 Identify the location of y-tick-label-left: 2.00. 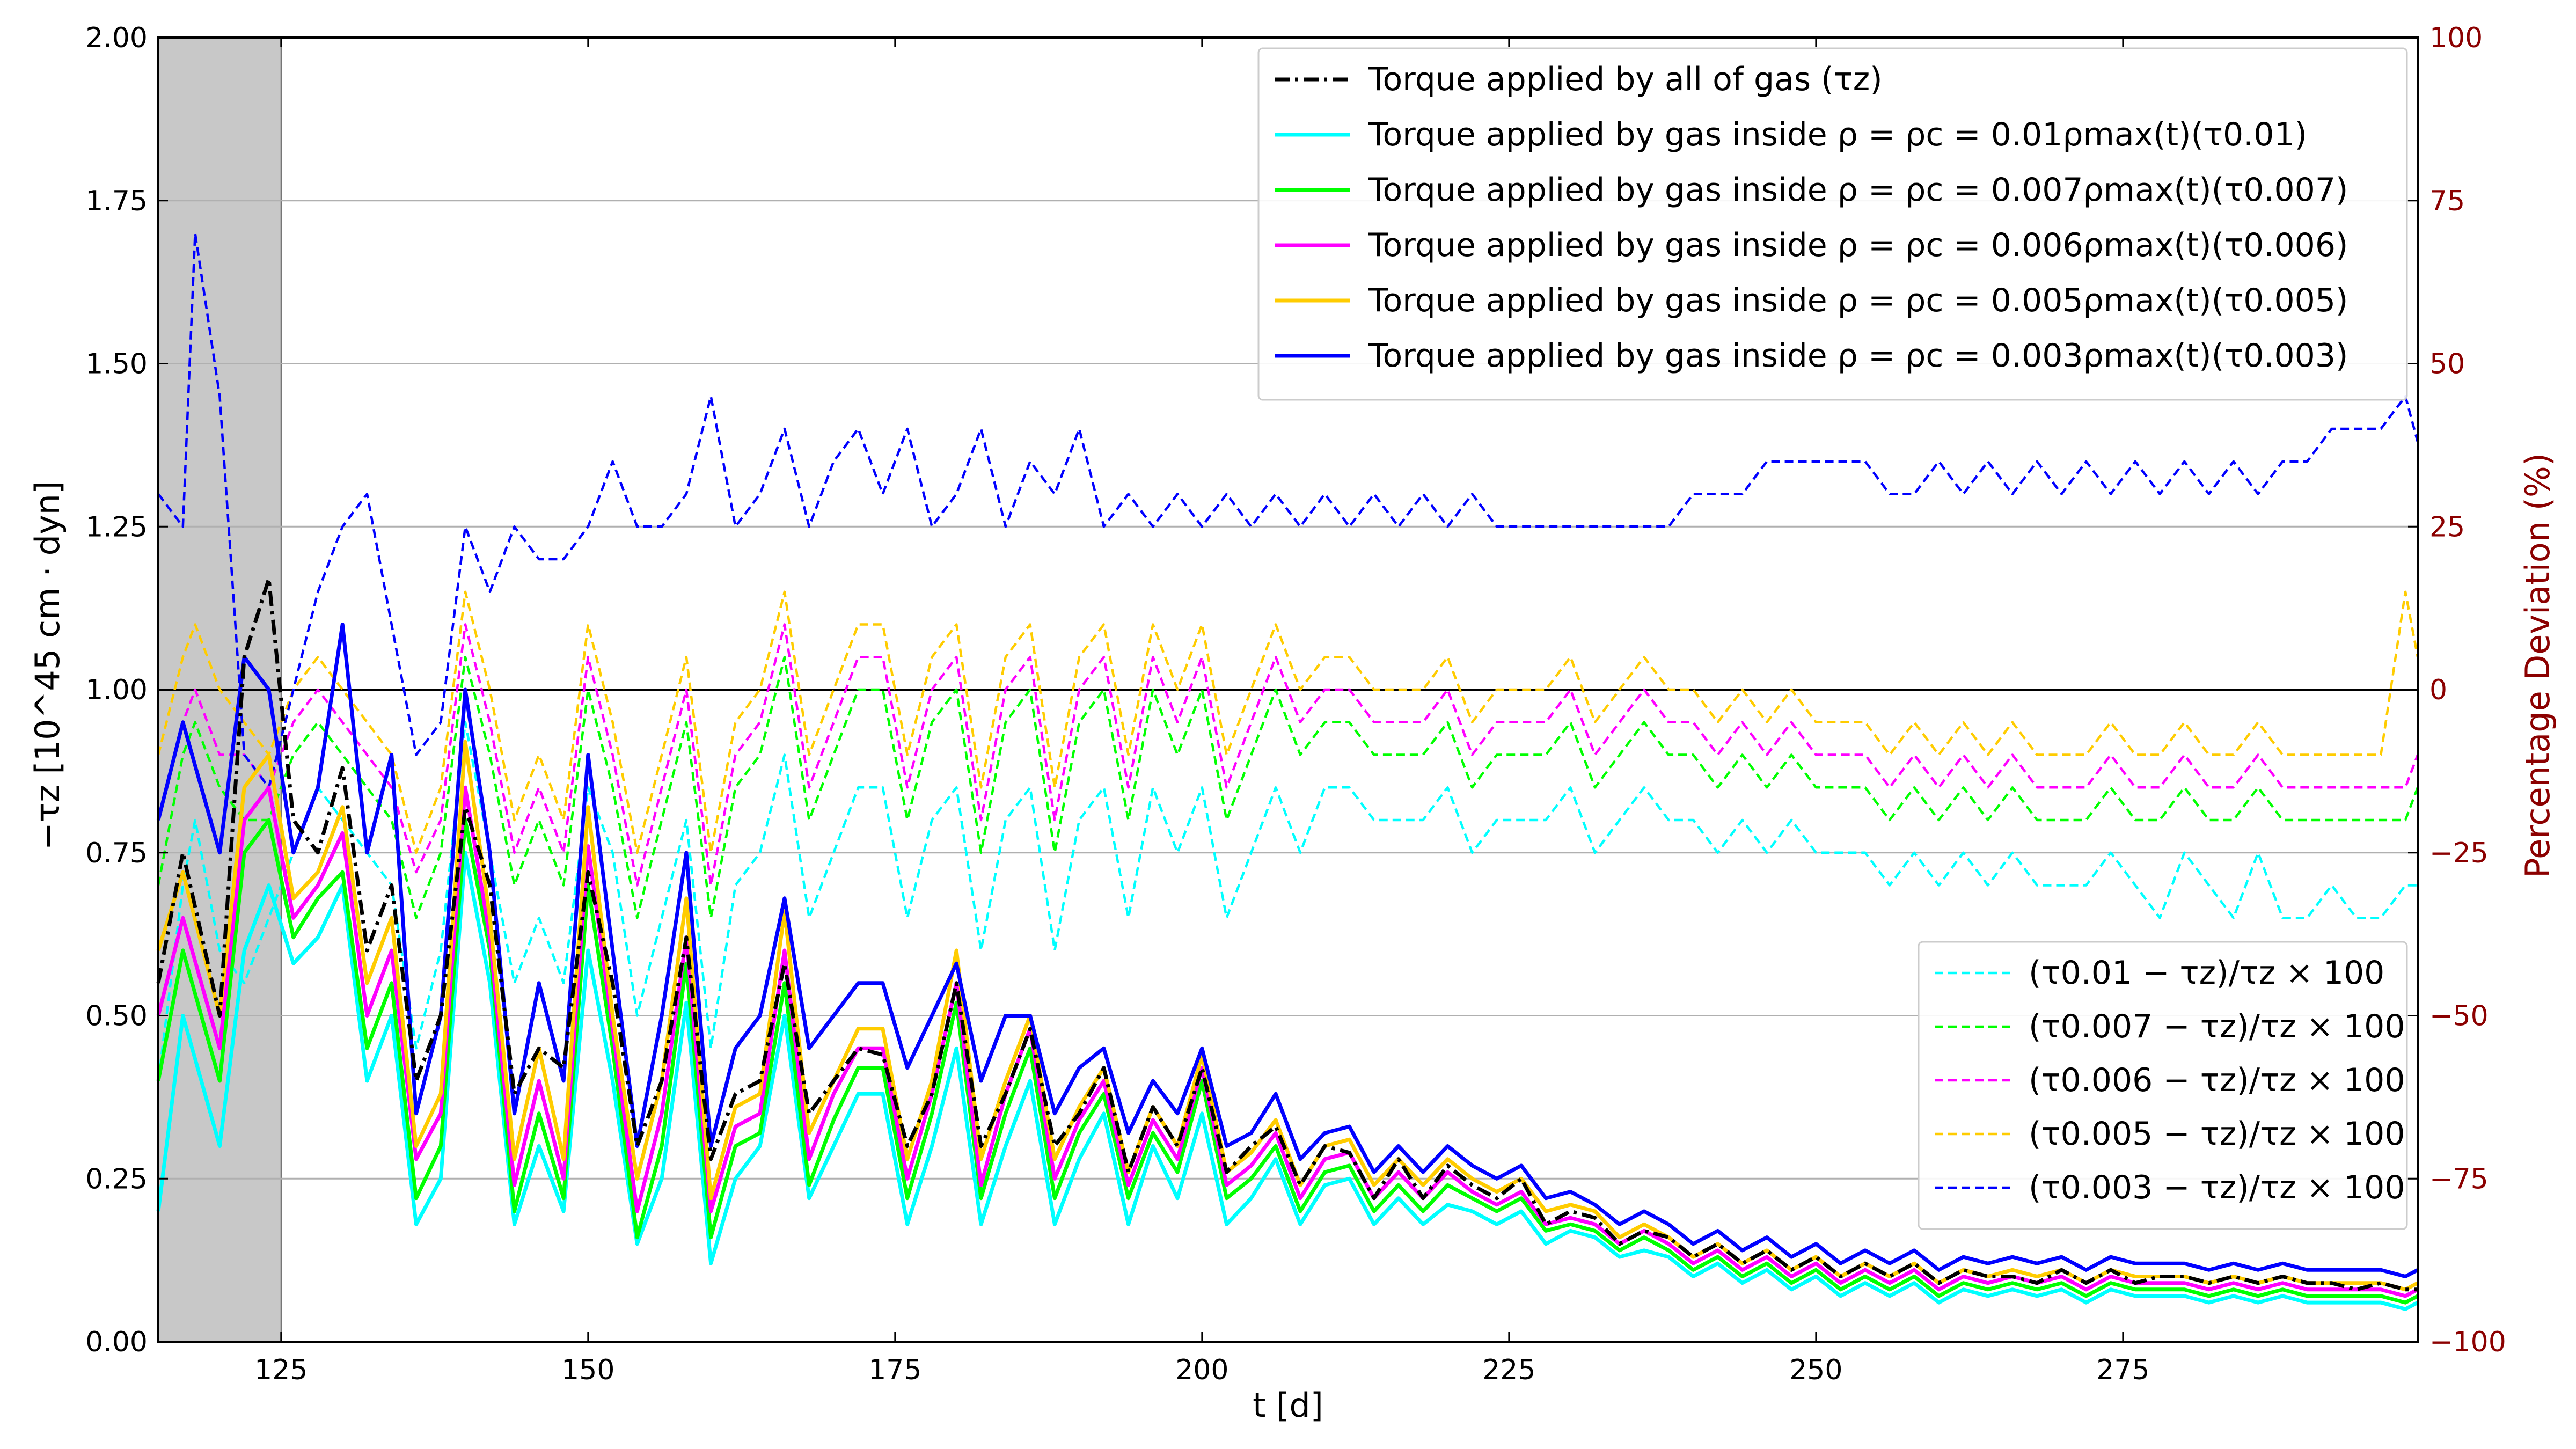
(116, 38).